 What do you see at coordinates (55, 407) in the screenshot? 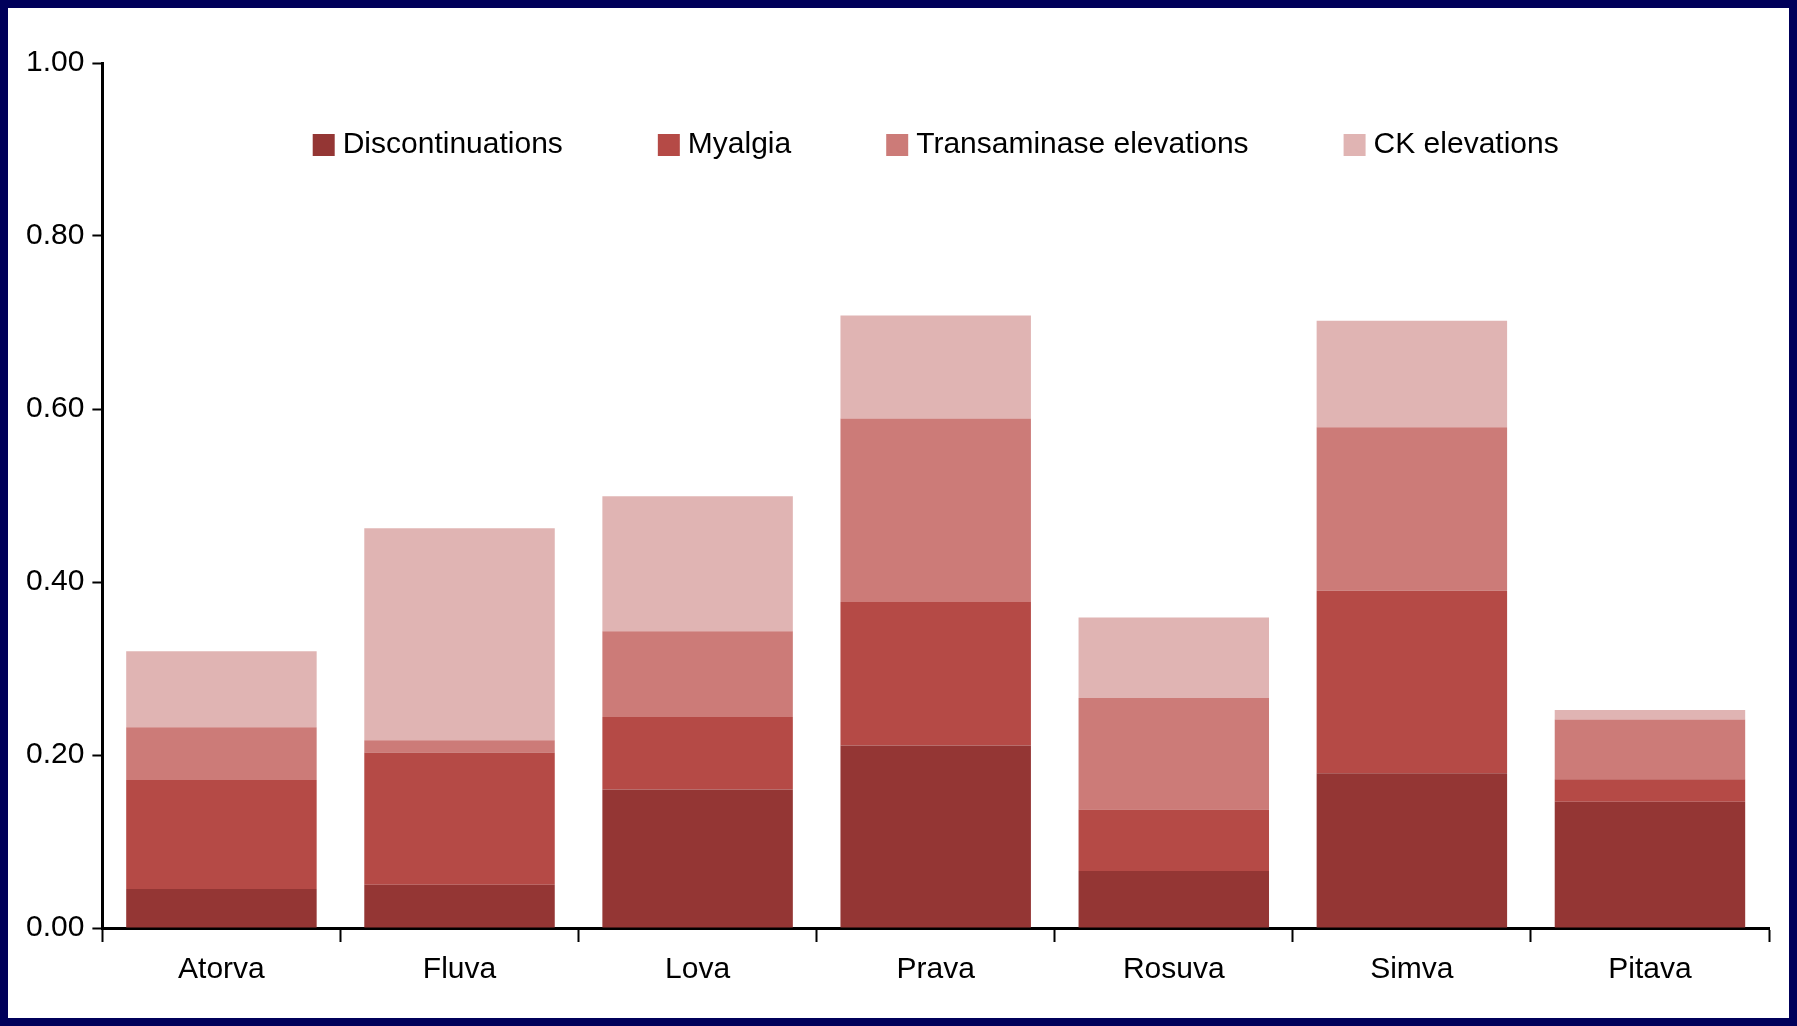
I see `y-tick-label: 0.60` at bounding box center [55, 407].